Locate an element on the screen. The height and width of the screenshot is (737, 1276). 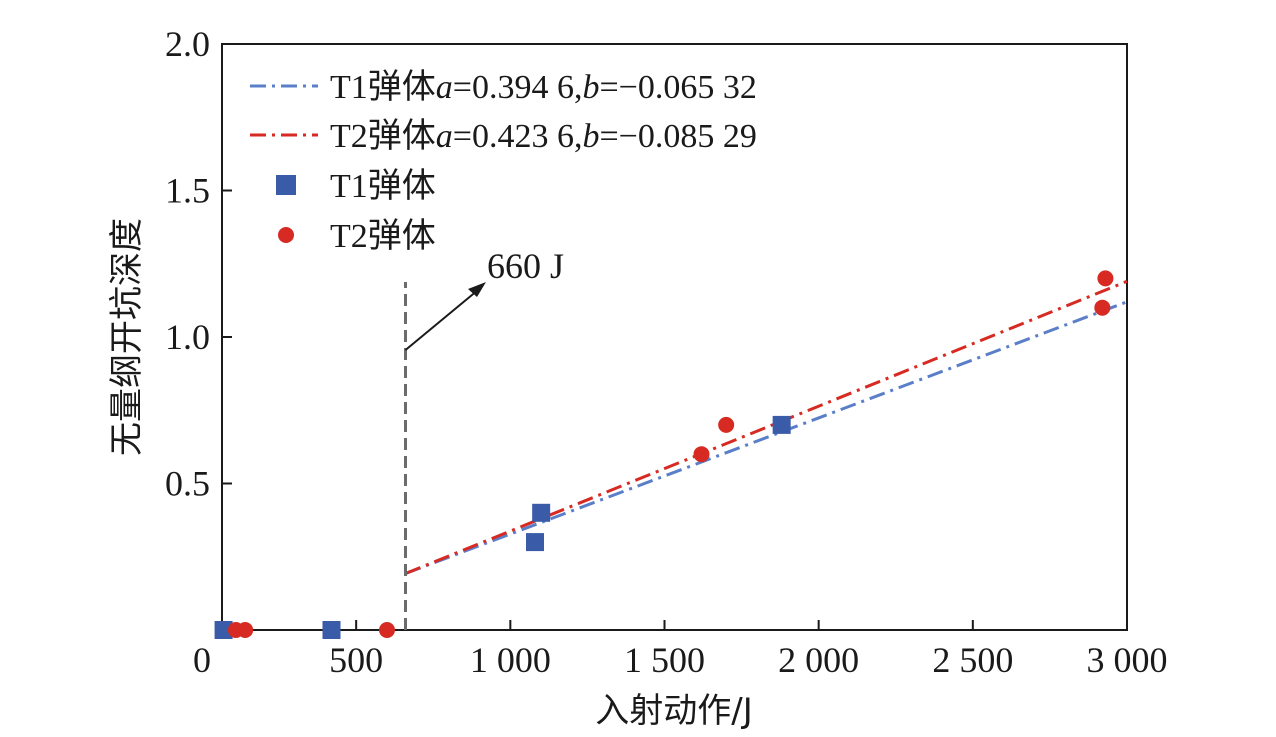
x-tick-label: 3 000 is located at coordinates (1127, 660).